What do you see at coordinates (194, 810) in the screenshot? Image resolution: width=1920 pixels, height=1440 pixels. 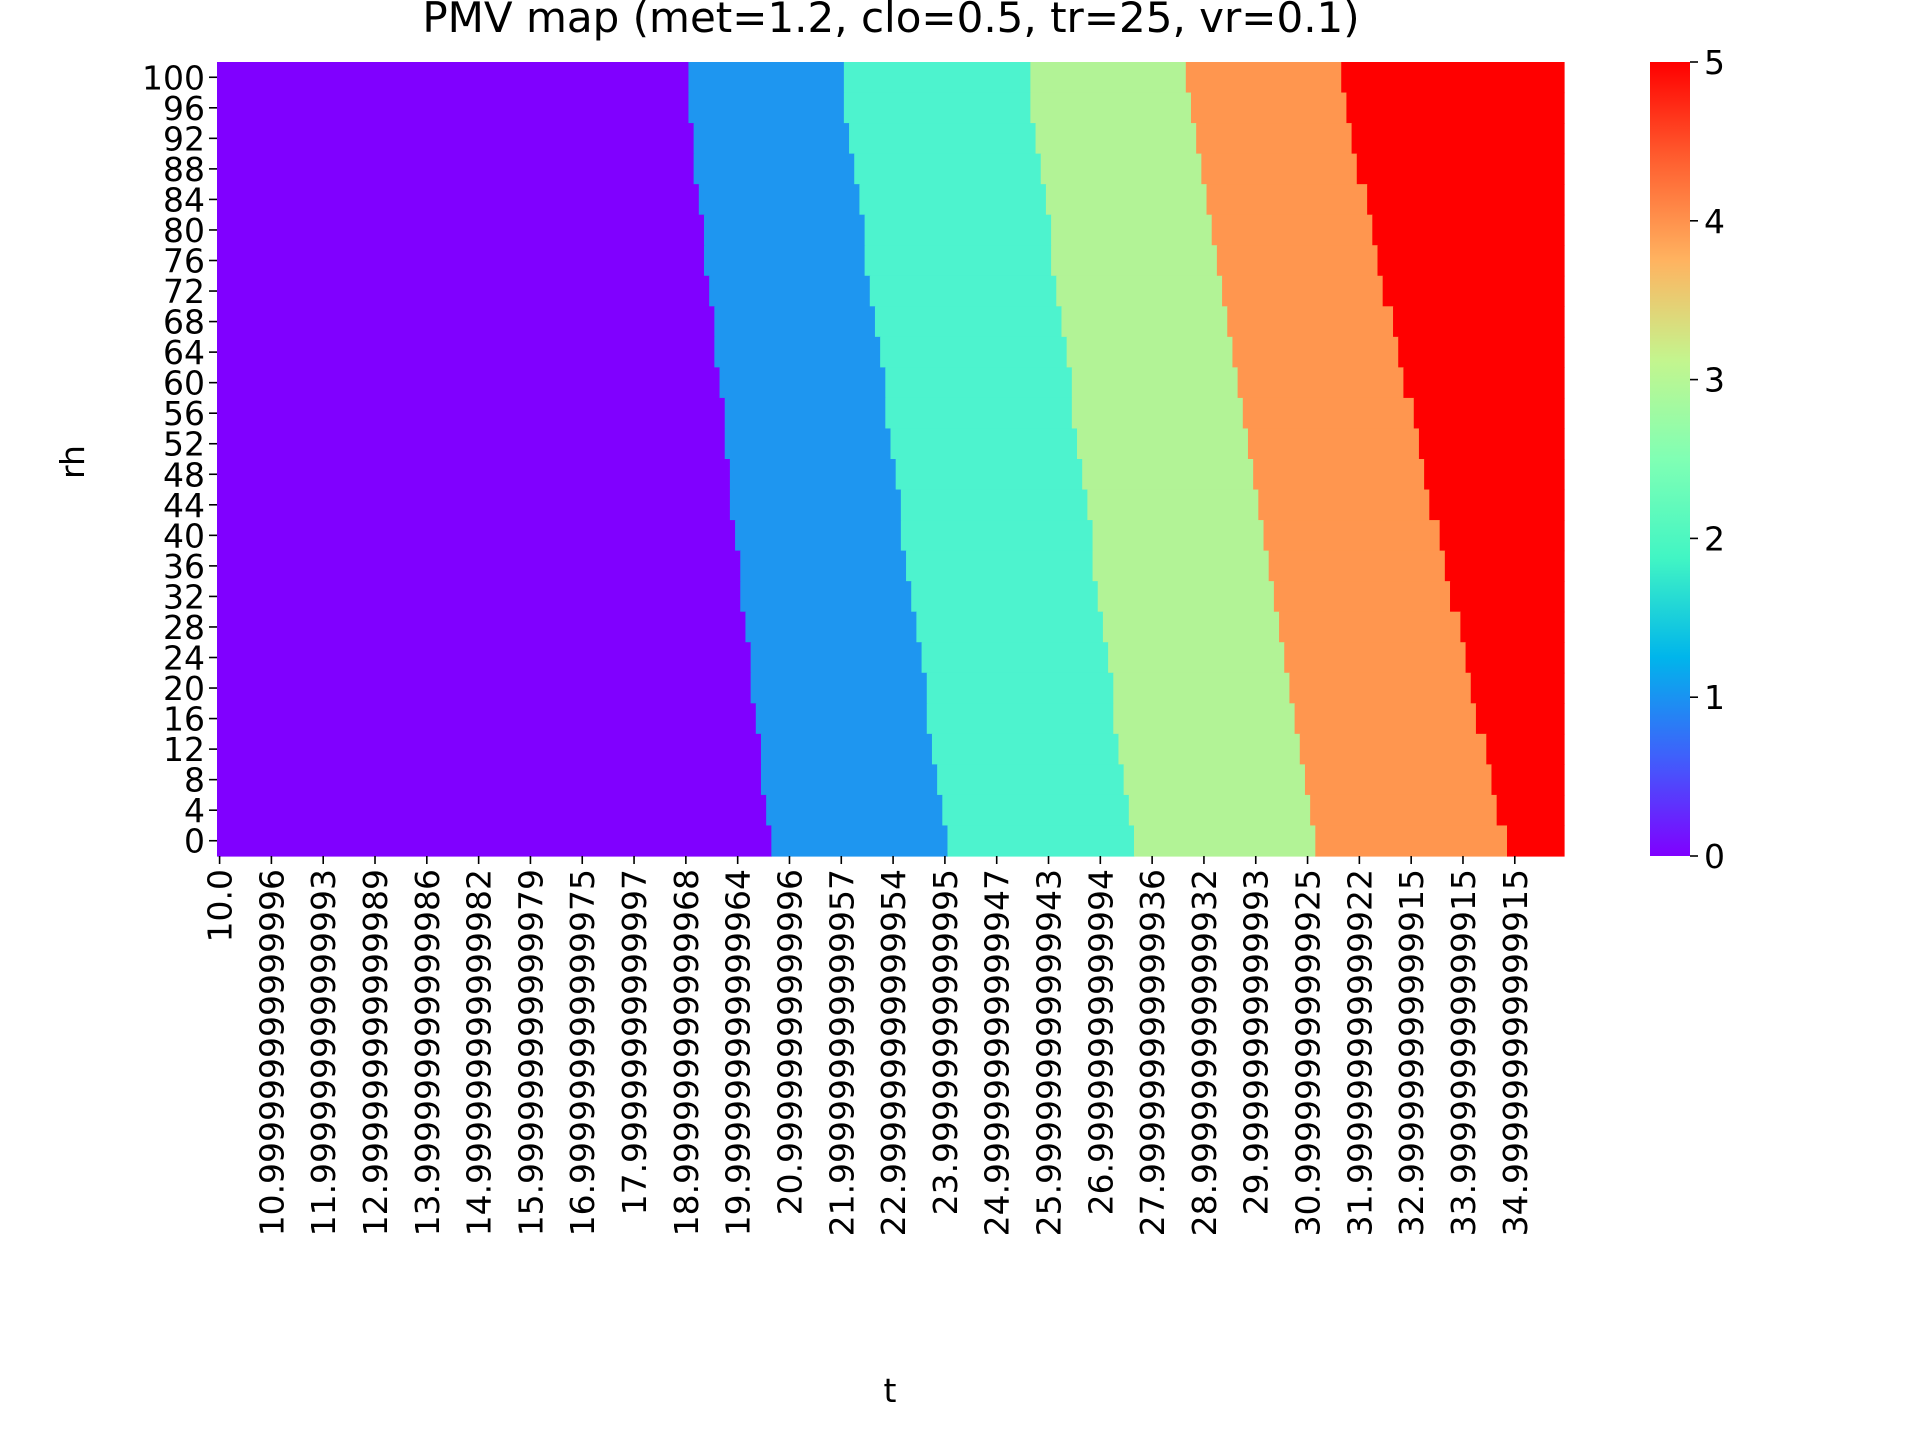 I see `y-tick-label: 4` at bounding box center [194, 810].